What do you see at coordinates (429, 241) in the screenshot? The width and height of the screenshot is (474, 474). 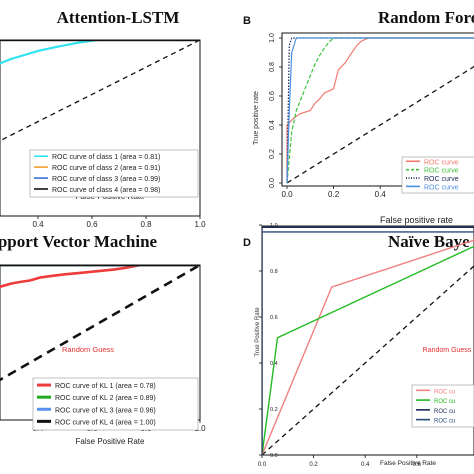 I see `chart-title: Naïve Baye` at bounding box center [429, 241].